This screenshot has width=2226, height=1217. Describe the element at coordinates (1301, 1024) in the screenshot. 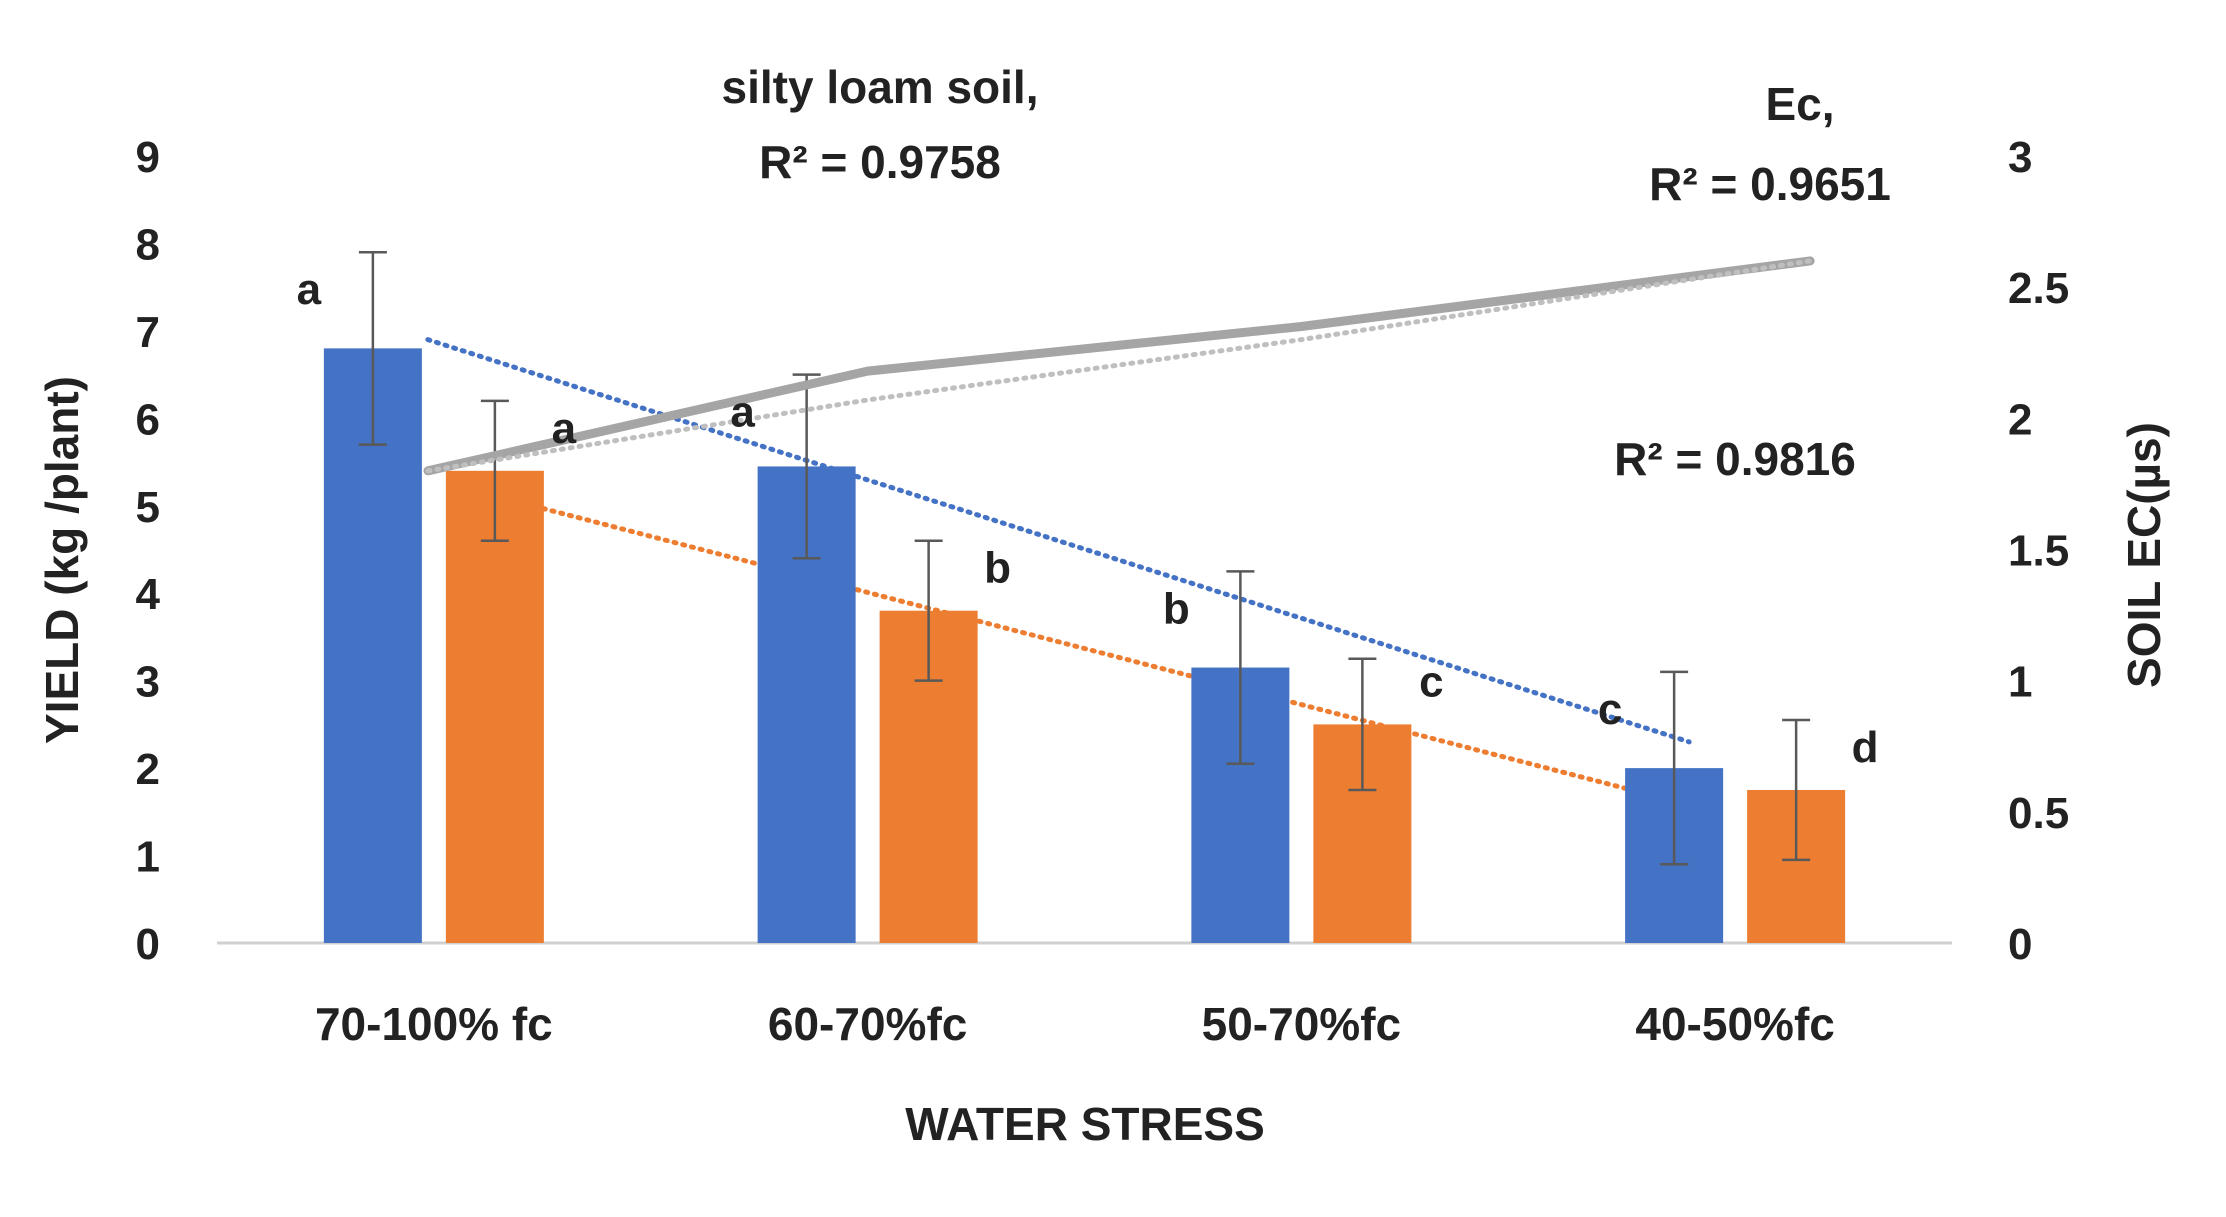

I see `category-label: 50-70%fc` at that location.